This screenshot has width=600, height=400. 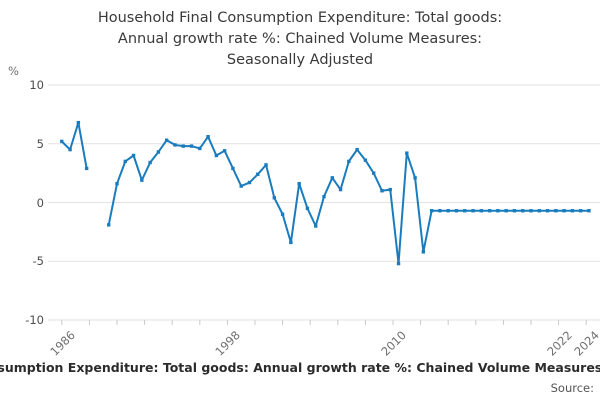 I want to click on source-label: Source:, so click(x=572, y=388).